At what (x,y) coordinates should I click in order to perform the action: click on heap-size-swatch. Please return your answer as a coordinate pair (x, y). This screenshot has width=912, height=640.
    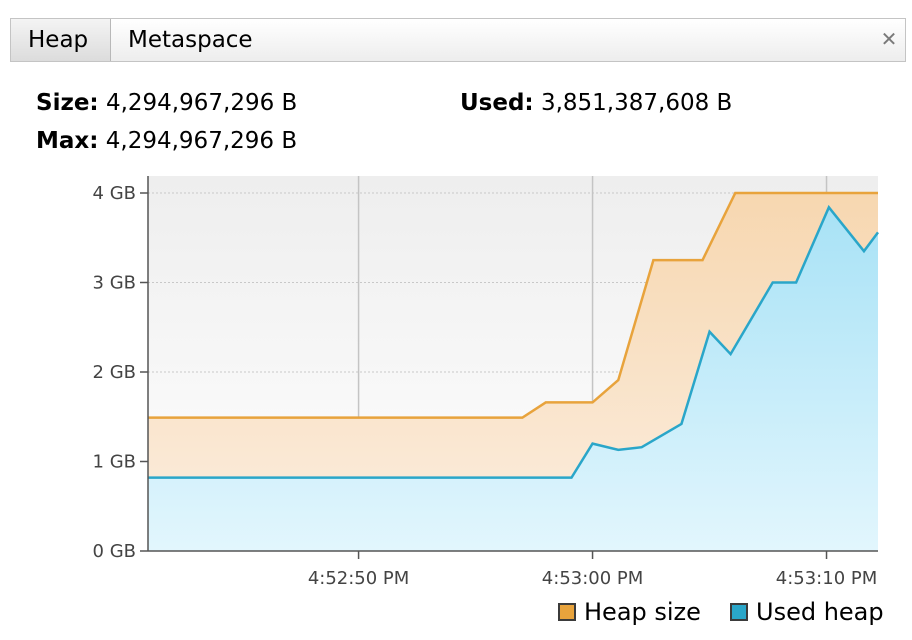
    Looking at the image, I should click on (567, 612).